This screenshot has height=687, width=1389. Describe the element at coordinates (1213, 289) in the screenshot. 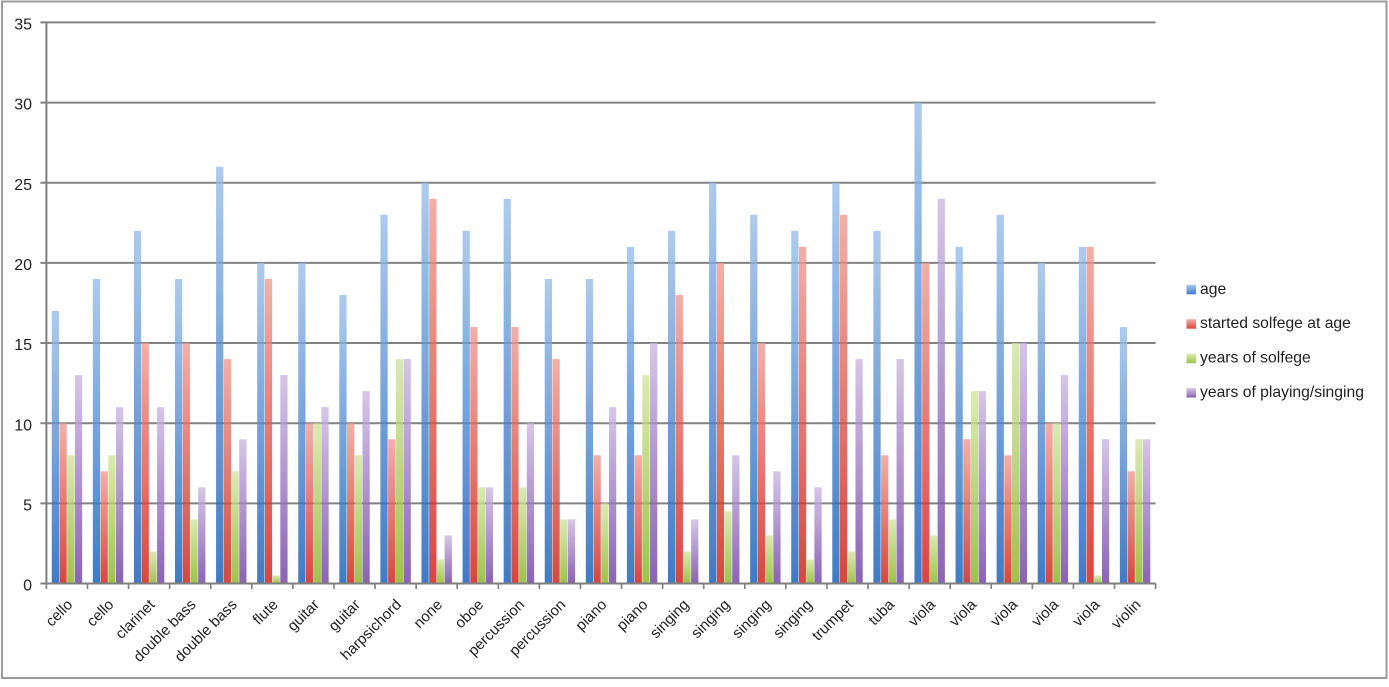

I see `svg-text: age` at that location.